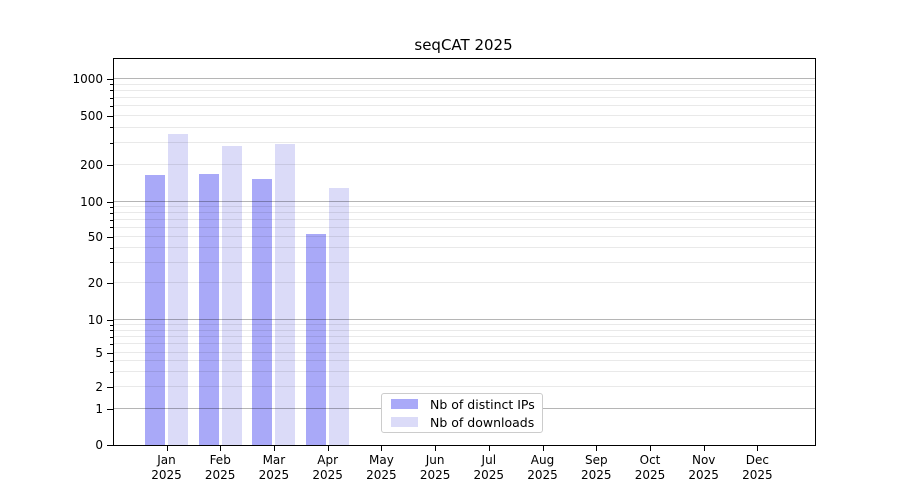  I want to click on legend-item-downloads: Nb of downloads, so click(466, 422).